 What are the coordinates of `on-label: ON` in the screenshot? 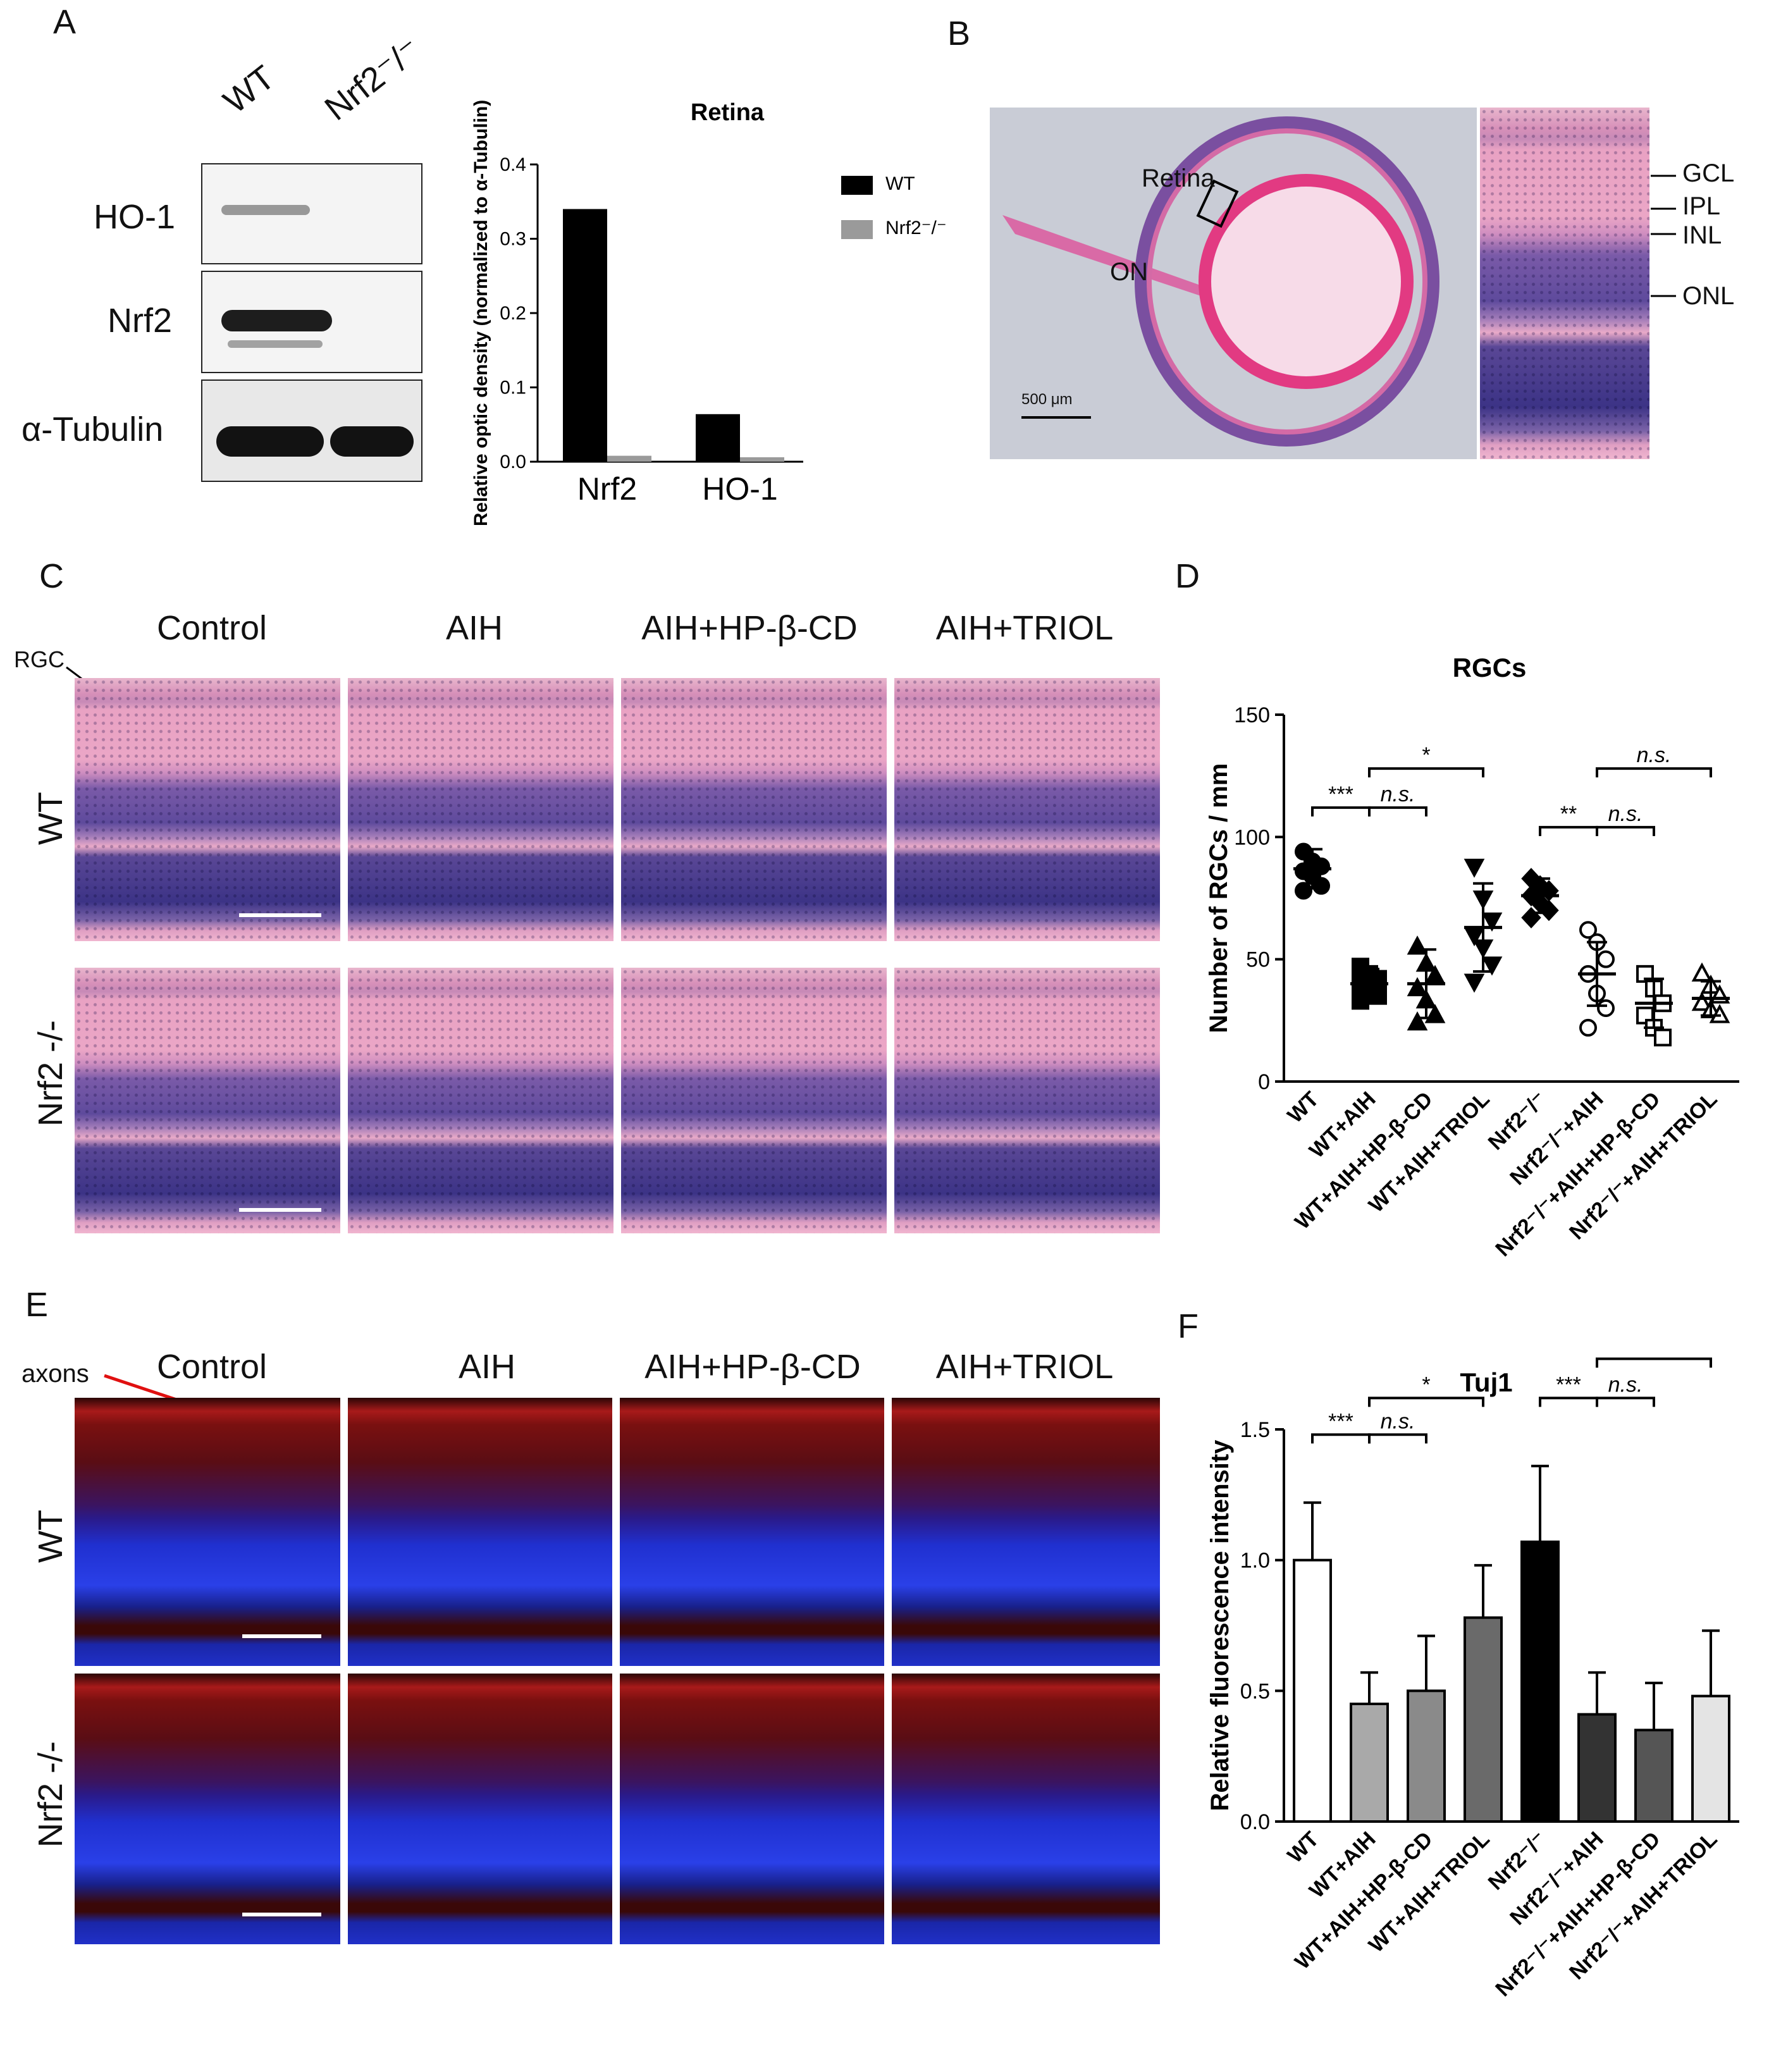 It's located at (1129, 272).